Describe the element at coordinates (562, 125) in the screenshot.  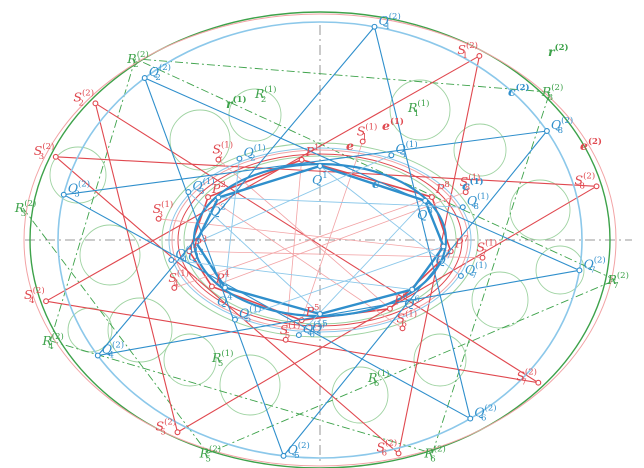
I see `label-Q2-8: Q(2) 8` at that location.